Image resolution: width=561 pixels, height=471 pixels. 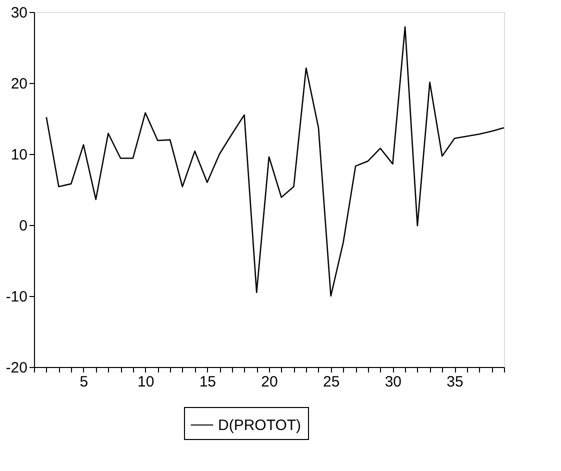 What do you see at coordinates (17, 368) in the screenshot?
I see `y-tick-label: -20` at bounding box center [17, 368].